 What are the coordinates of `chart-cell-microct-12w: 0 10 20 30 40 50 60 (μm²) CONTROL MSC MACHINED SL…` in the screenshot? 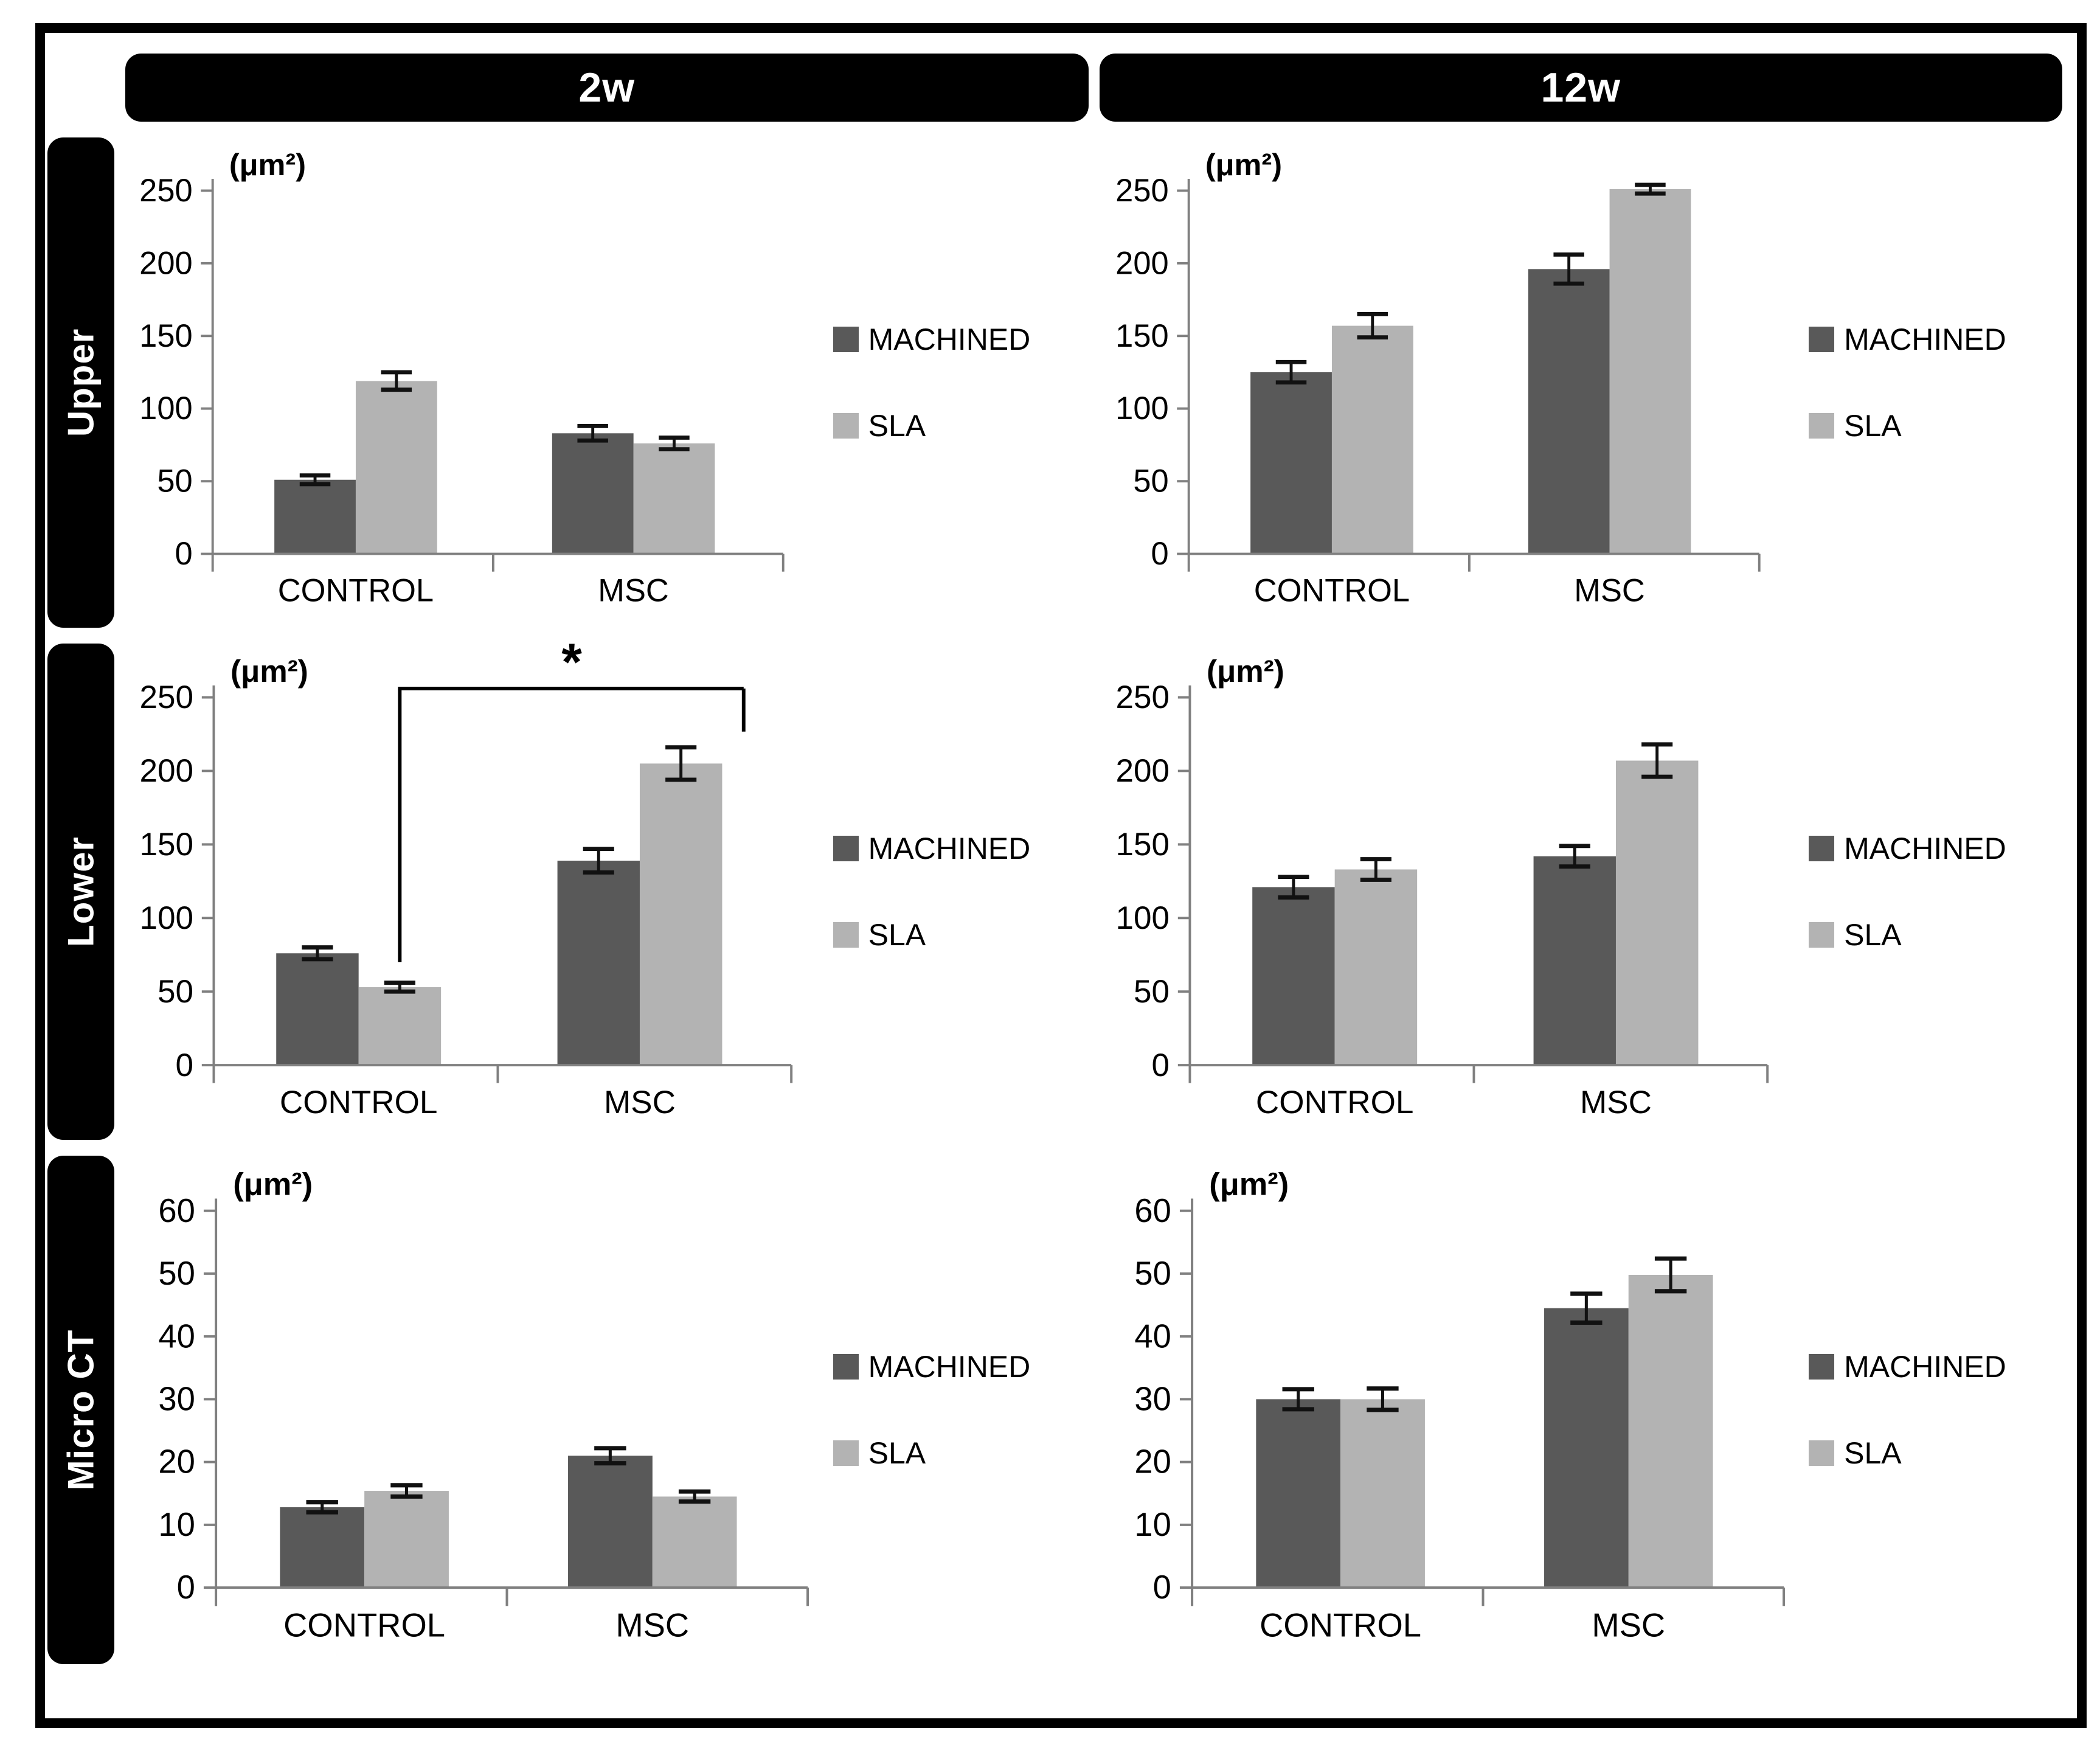 It's located at (1583, 1410).